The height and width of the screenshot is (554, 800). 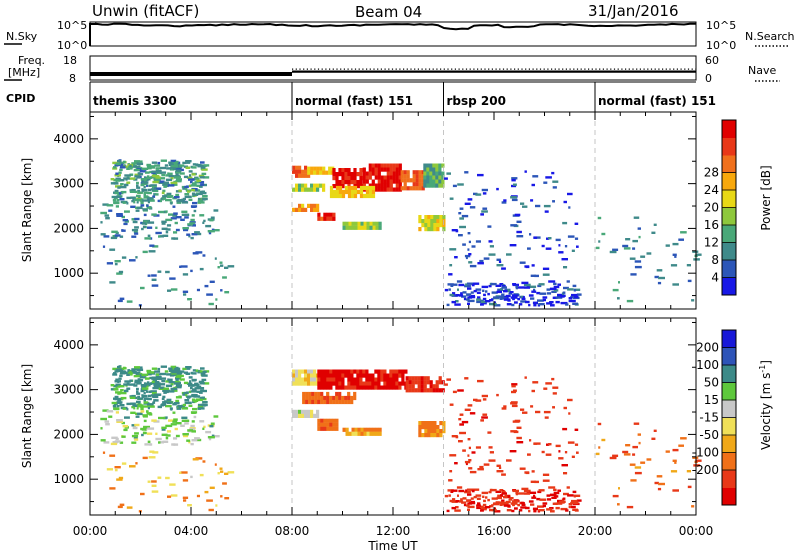 What do you see at coordinates (22, 36) in the screenshot?
I see `sky-label: N.Sky` at bounding box center [22, 36].